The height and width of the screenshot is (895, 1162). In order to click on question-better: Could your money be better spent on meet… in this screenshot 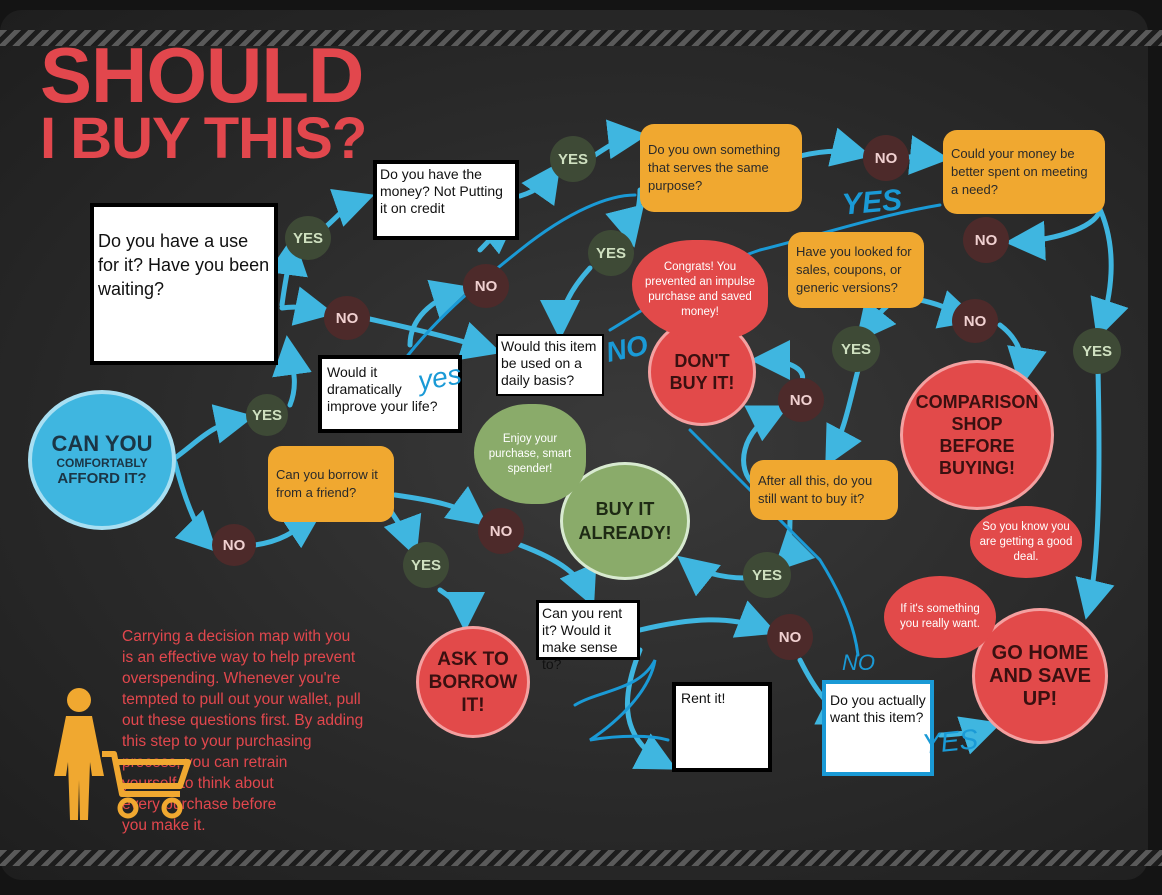, I will do `click(1024, 172)`.